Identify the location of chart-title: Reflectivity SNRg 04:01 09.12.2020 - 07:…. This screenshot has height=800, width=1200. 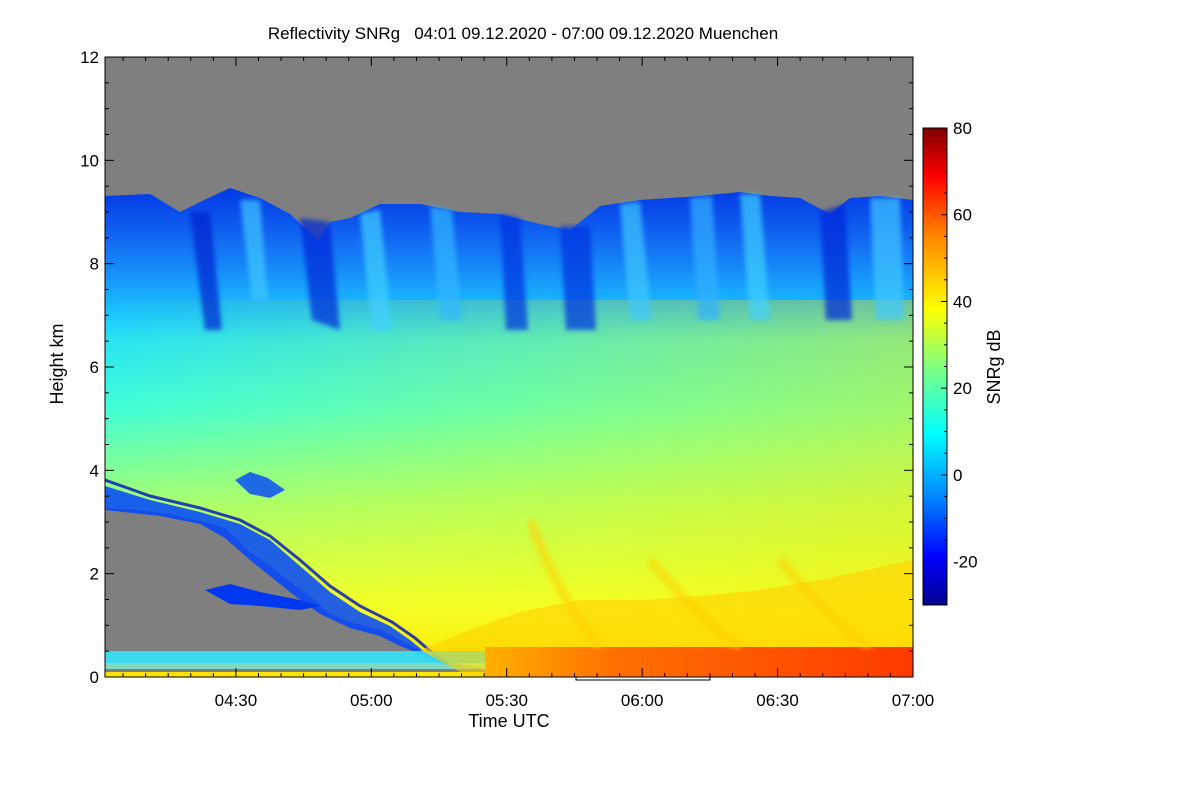
(523, 33).